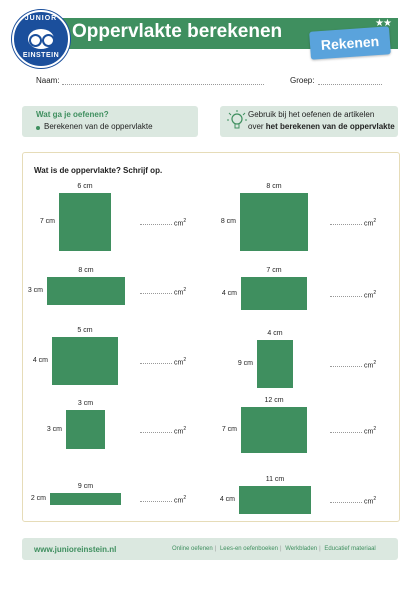 Image resolution: width=420 pixels, height=594 pixels. Describe the element at coordinates (75, 549) in the screenshot. I see `footer-url-link: www.junioreinstein.nl` at that location.